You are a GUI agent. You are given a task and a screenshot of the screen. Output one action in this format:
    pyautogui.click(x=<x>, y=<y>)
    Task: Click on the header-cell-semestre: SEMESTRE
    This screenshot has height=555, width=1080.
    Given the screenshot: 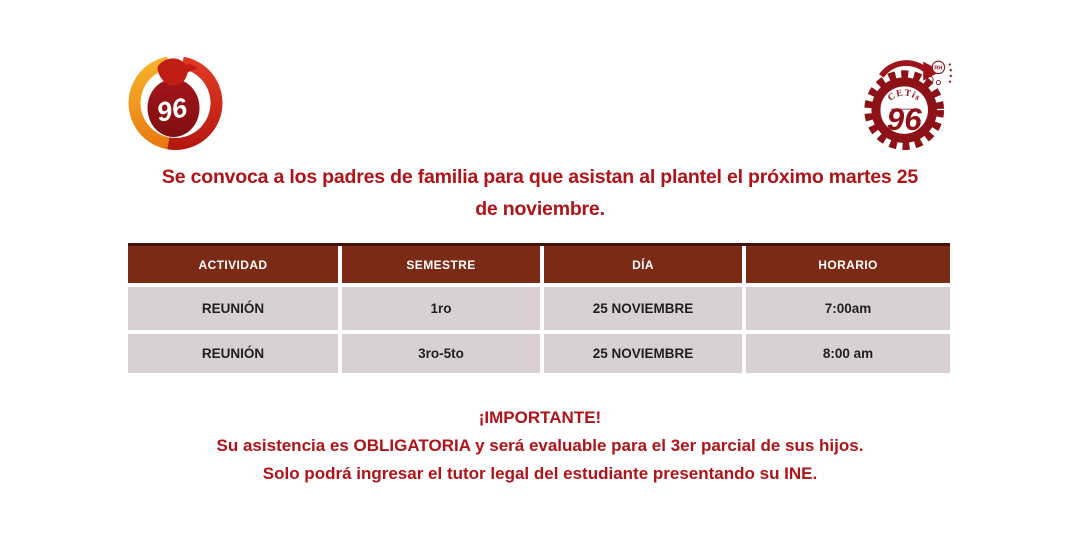 What is the action you would take?
    pyautogui.click(x=441, y=264)
    